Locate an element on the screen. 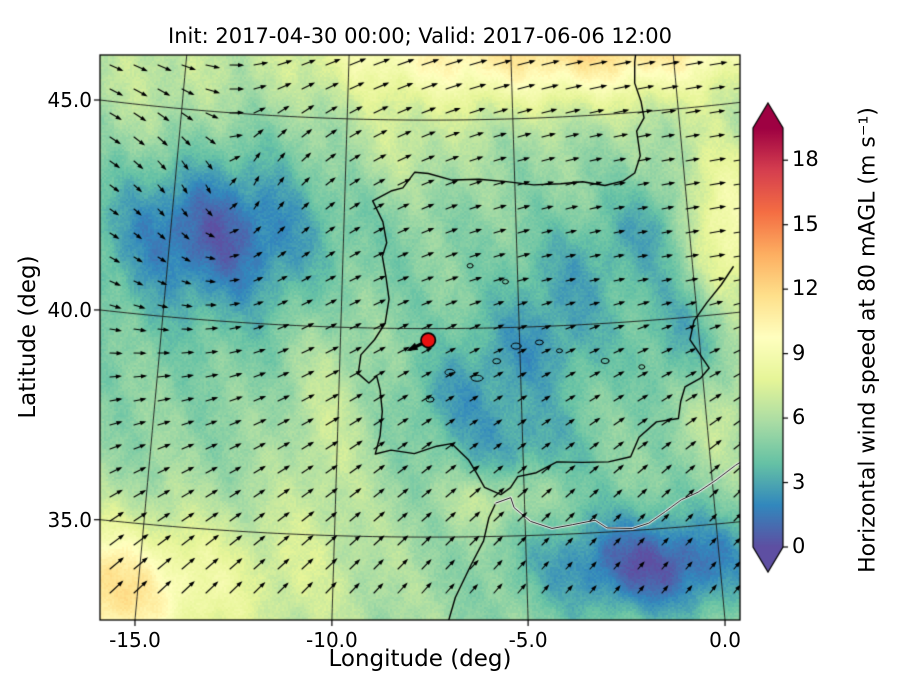 This screenshot has height=700, width=900. x-axis-tick-label: -5.0 is located at coordinates (528, 640).